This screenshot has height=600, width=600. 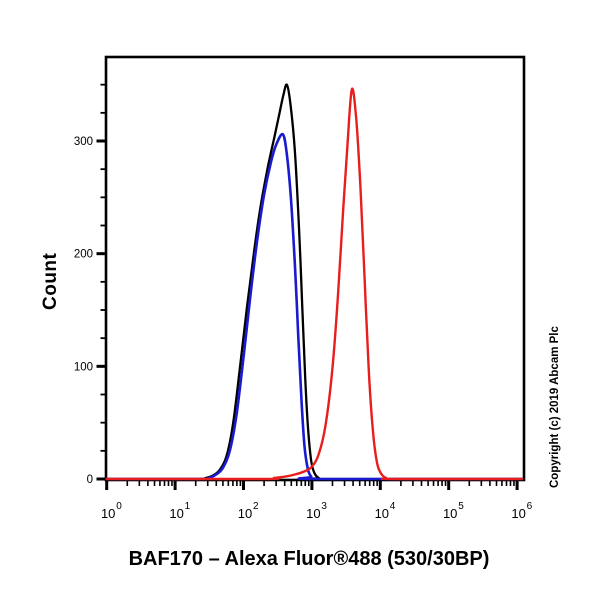 What do you see at coordinates (188, 506) in the screenshot?
I see `x-tick-label-exponent: 1` at bounding box center [188, 506].